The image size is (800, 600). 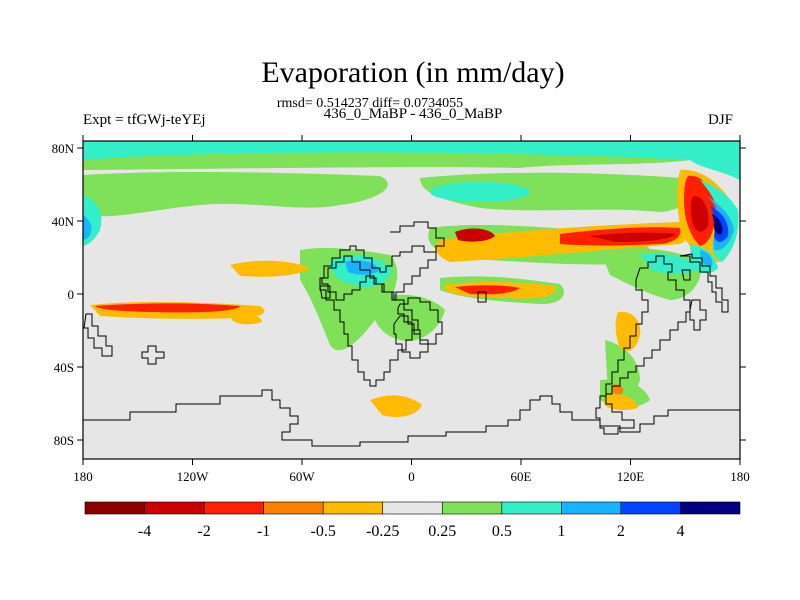 What do you see at coordinates (411, 424) in the screenshot?
I see `land-outline-antarctica` at bounding box center [411, 424].